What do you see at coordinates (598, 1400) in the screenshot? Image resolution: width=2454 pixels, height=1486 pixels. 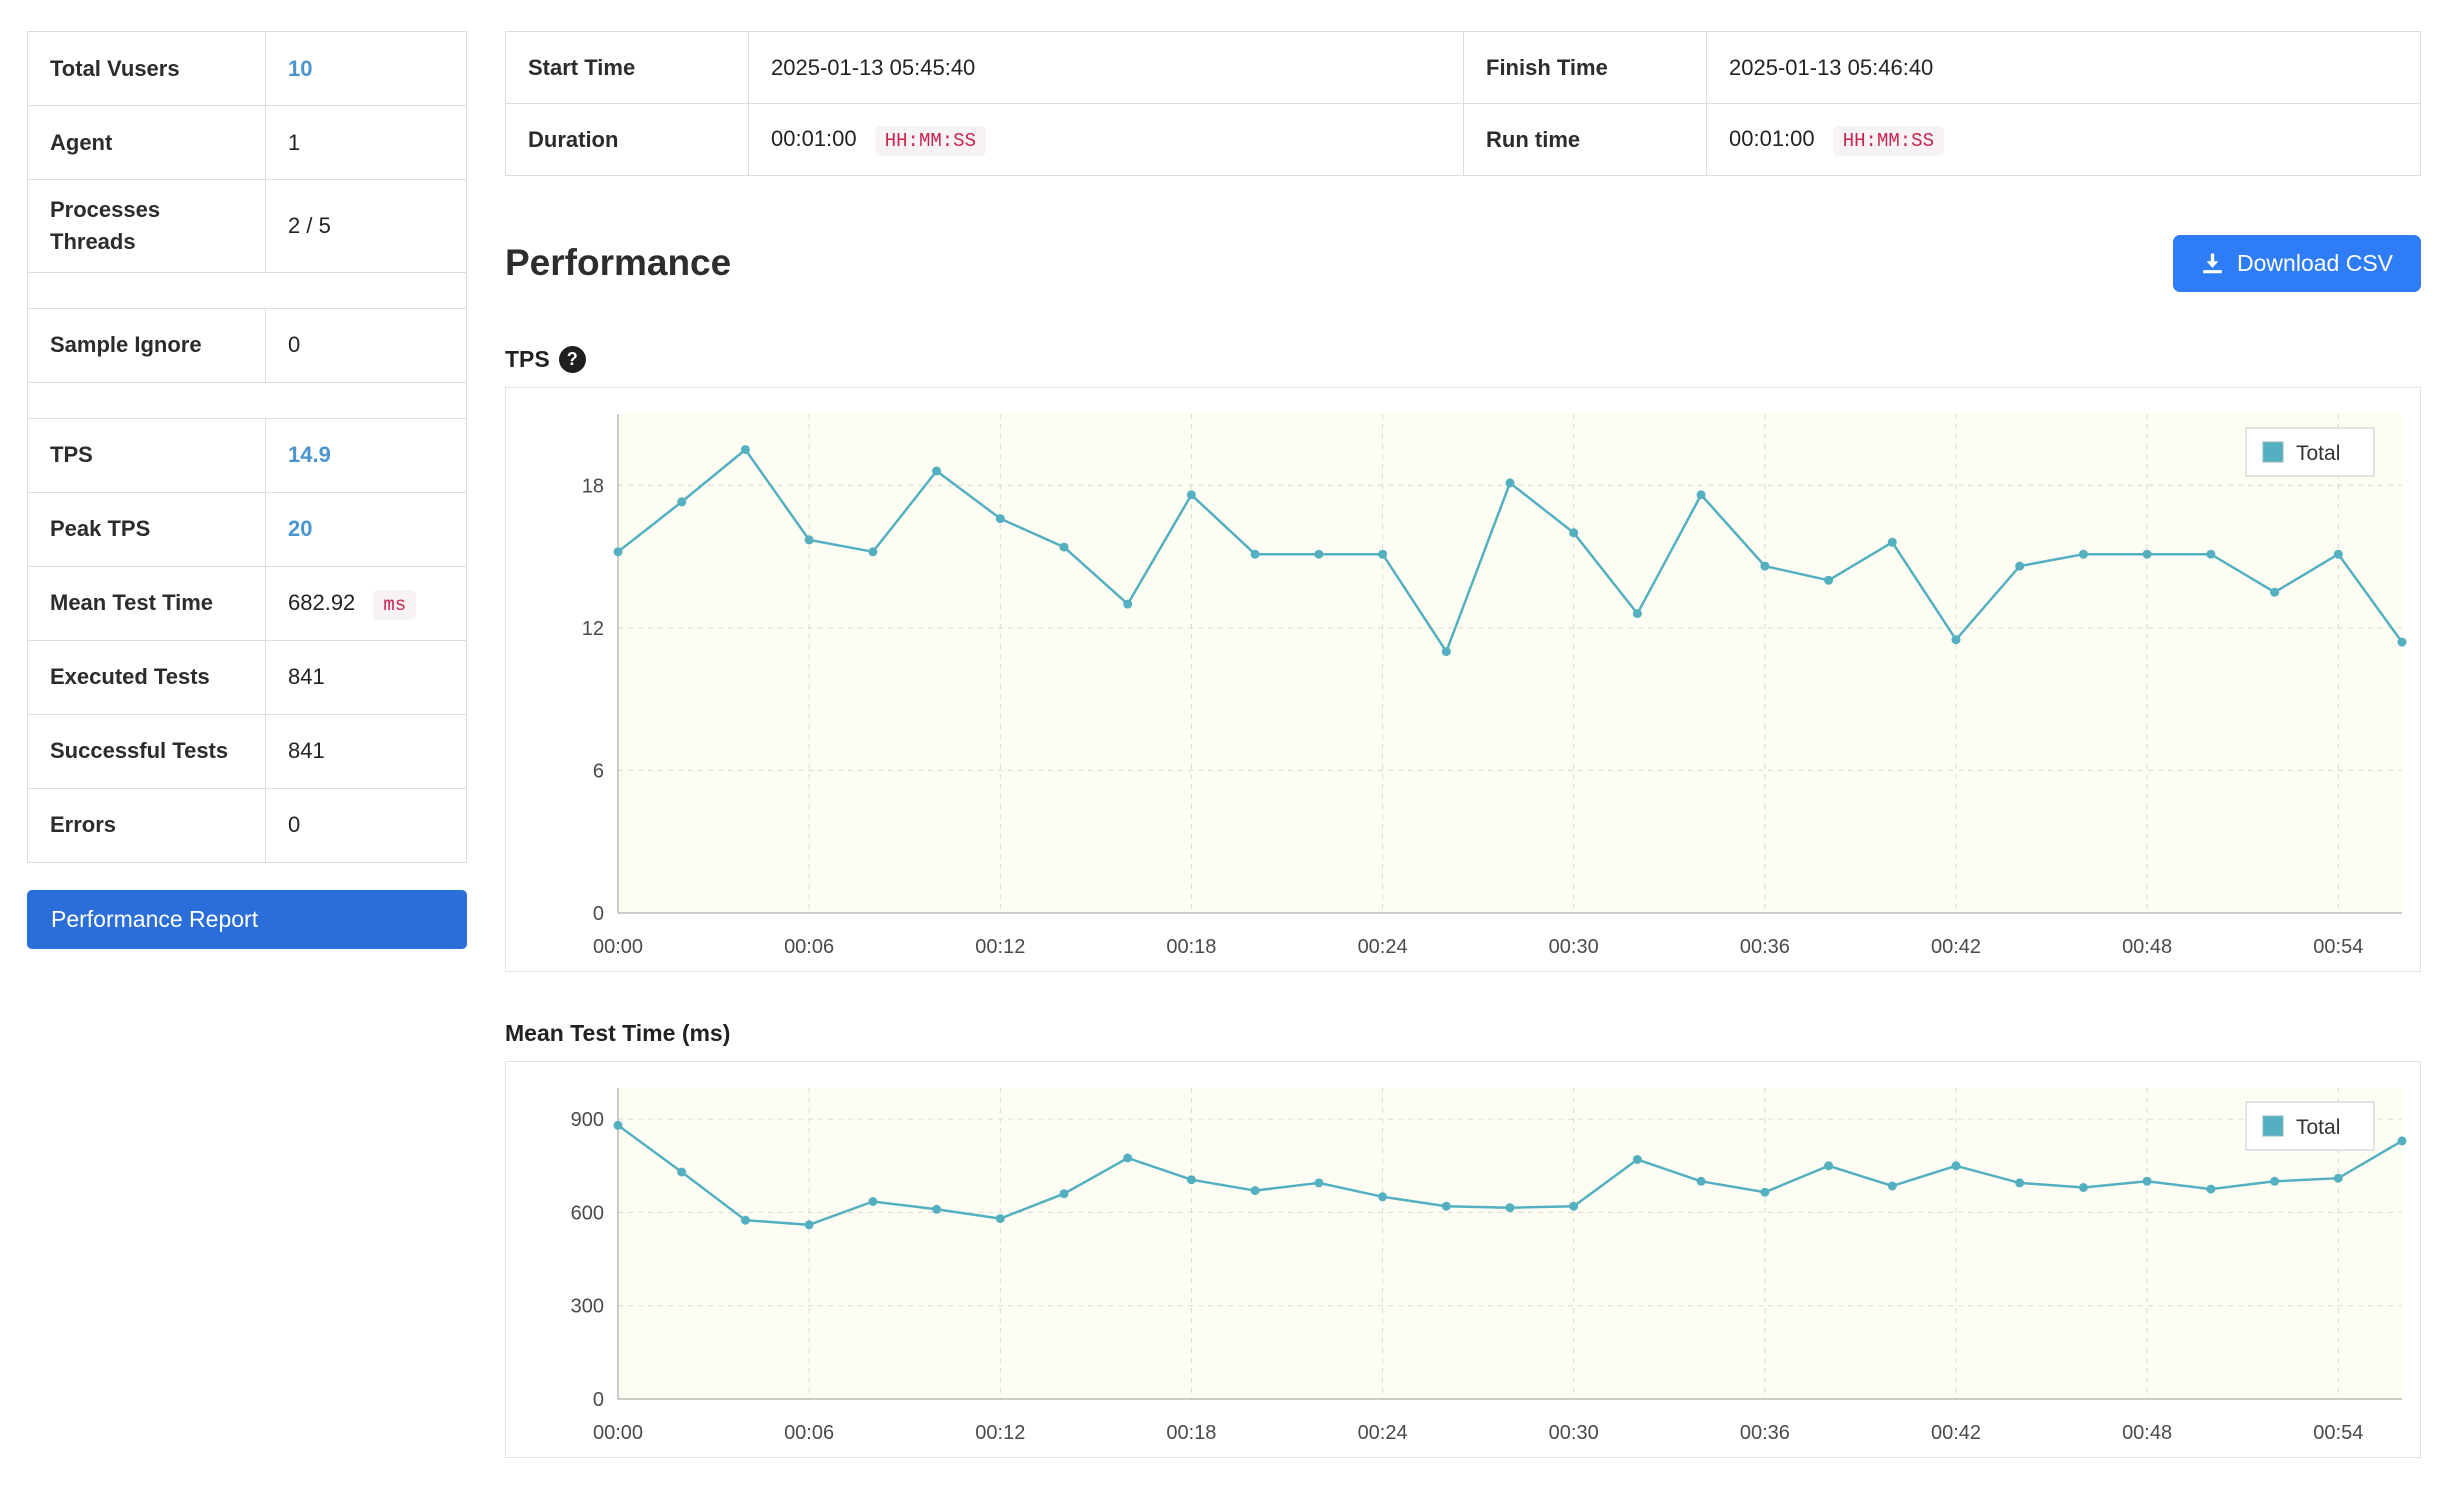 I see `y-tick-label: 0` at bounding box center [598, 1400].